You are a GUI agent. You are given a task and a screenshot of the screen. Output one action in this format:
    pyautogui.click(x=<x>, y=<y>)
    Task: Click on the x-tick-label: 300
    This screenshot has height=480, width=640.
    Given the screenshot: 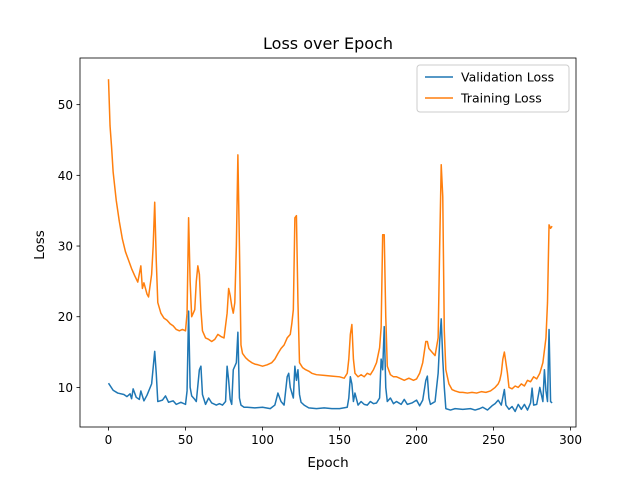 What is the action you would take?
    pyautogui.click(x=570, y=440)
    